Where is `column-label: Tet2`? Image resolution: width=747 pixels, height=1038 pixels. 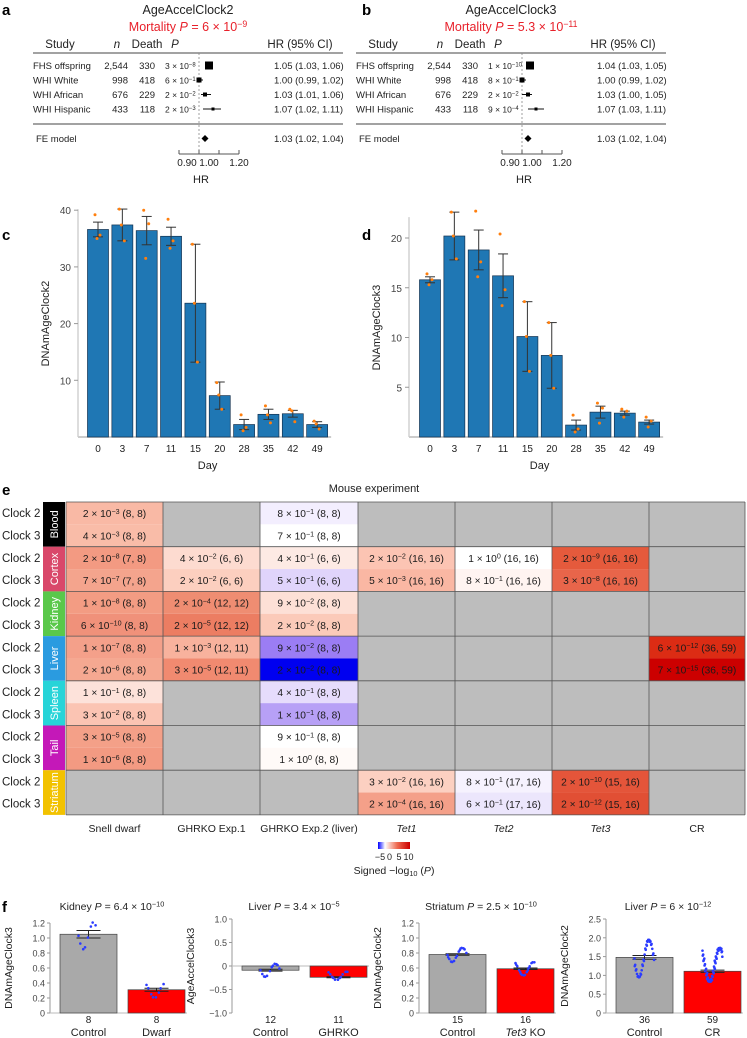
column-label: Tet2 is located at coordinates (503, 829).